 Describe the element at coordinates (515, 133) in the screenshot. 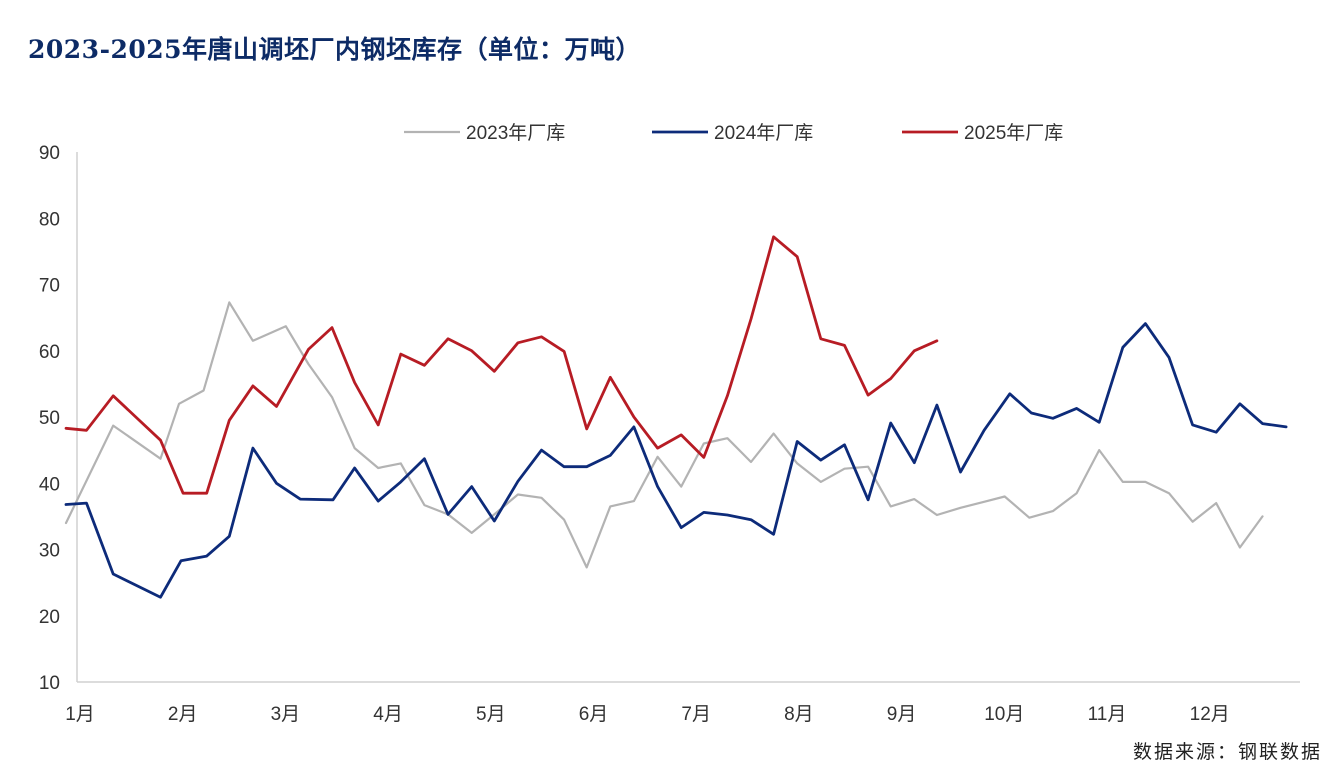

I see `legend-label-1: 2023年厂库` at that location.